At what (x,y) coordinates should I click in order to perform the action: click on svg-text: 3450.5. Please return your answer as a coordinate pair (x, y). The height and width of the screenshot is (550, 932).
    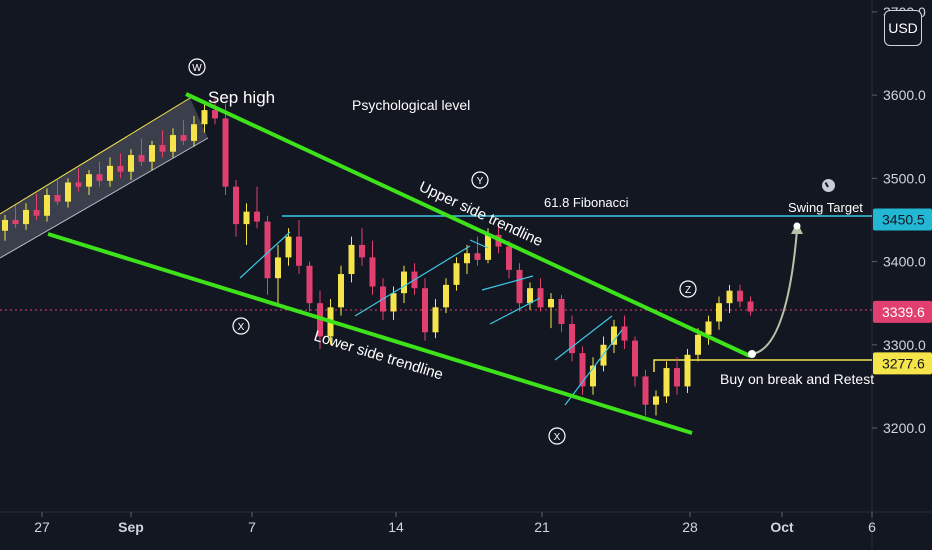
    Looking at the image, I should click on (903, 220).